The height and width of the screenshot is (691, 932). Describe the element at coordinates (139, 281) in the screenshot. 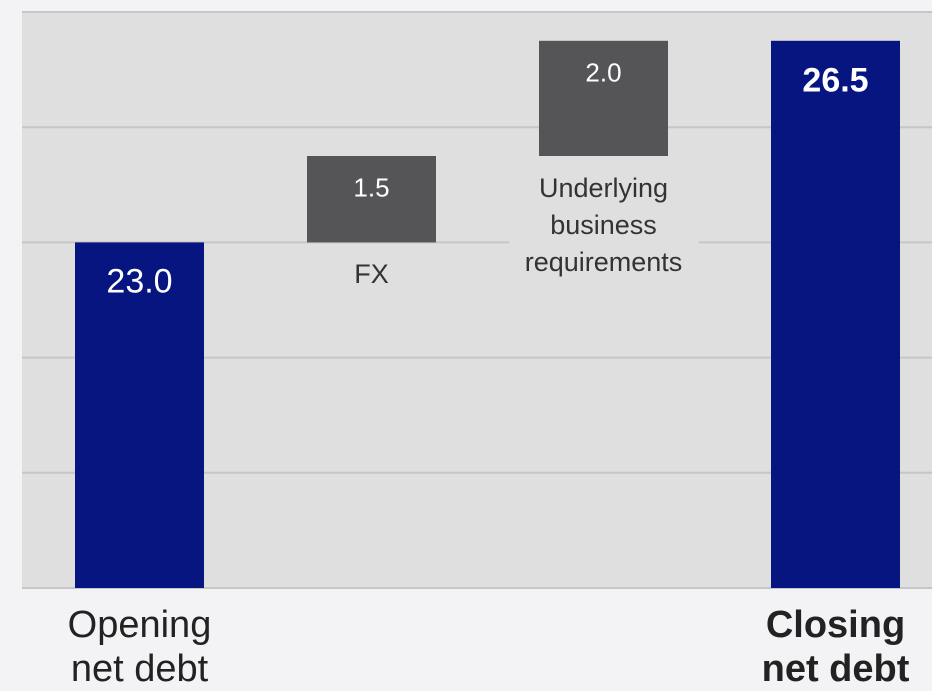

I see `value-label: 23.0` at that location.